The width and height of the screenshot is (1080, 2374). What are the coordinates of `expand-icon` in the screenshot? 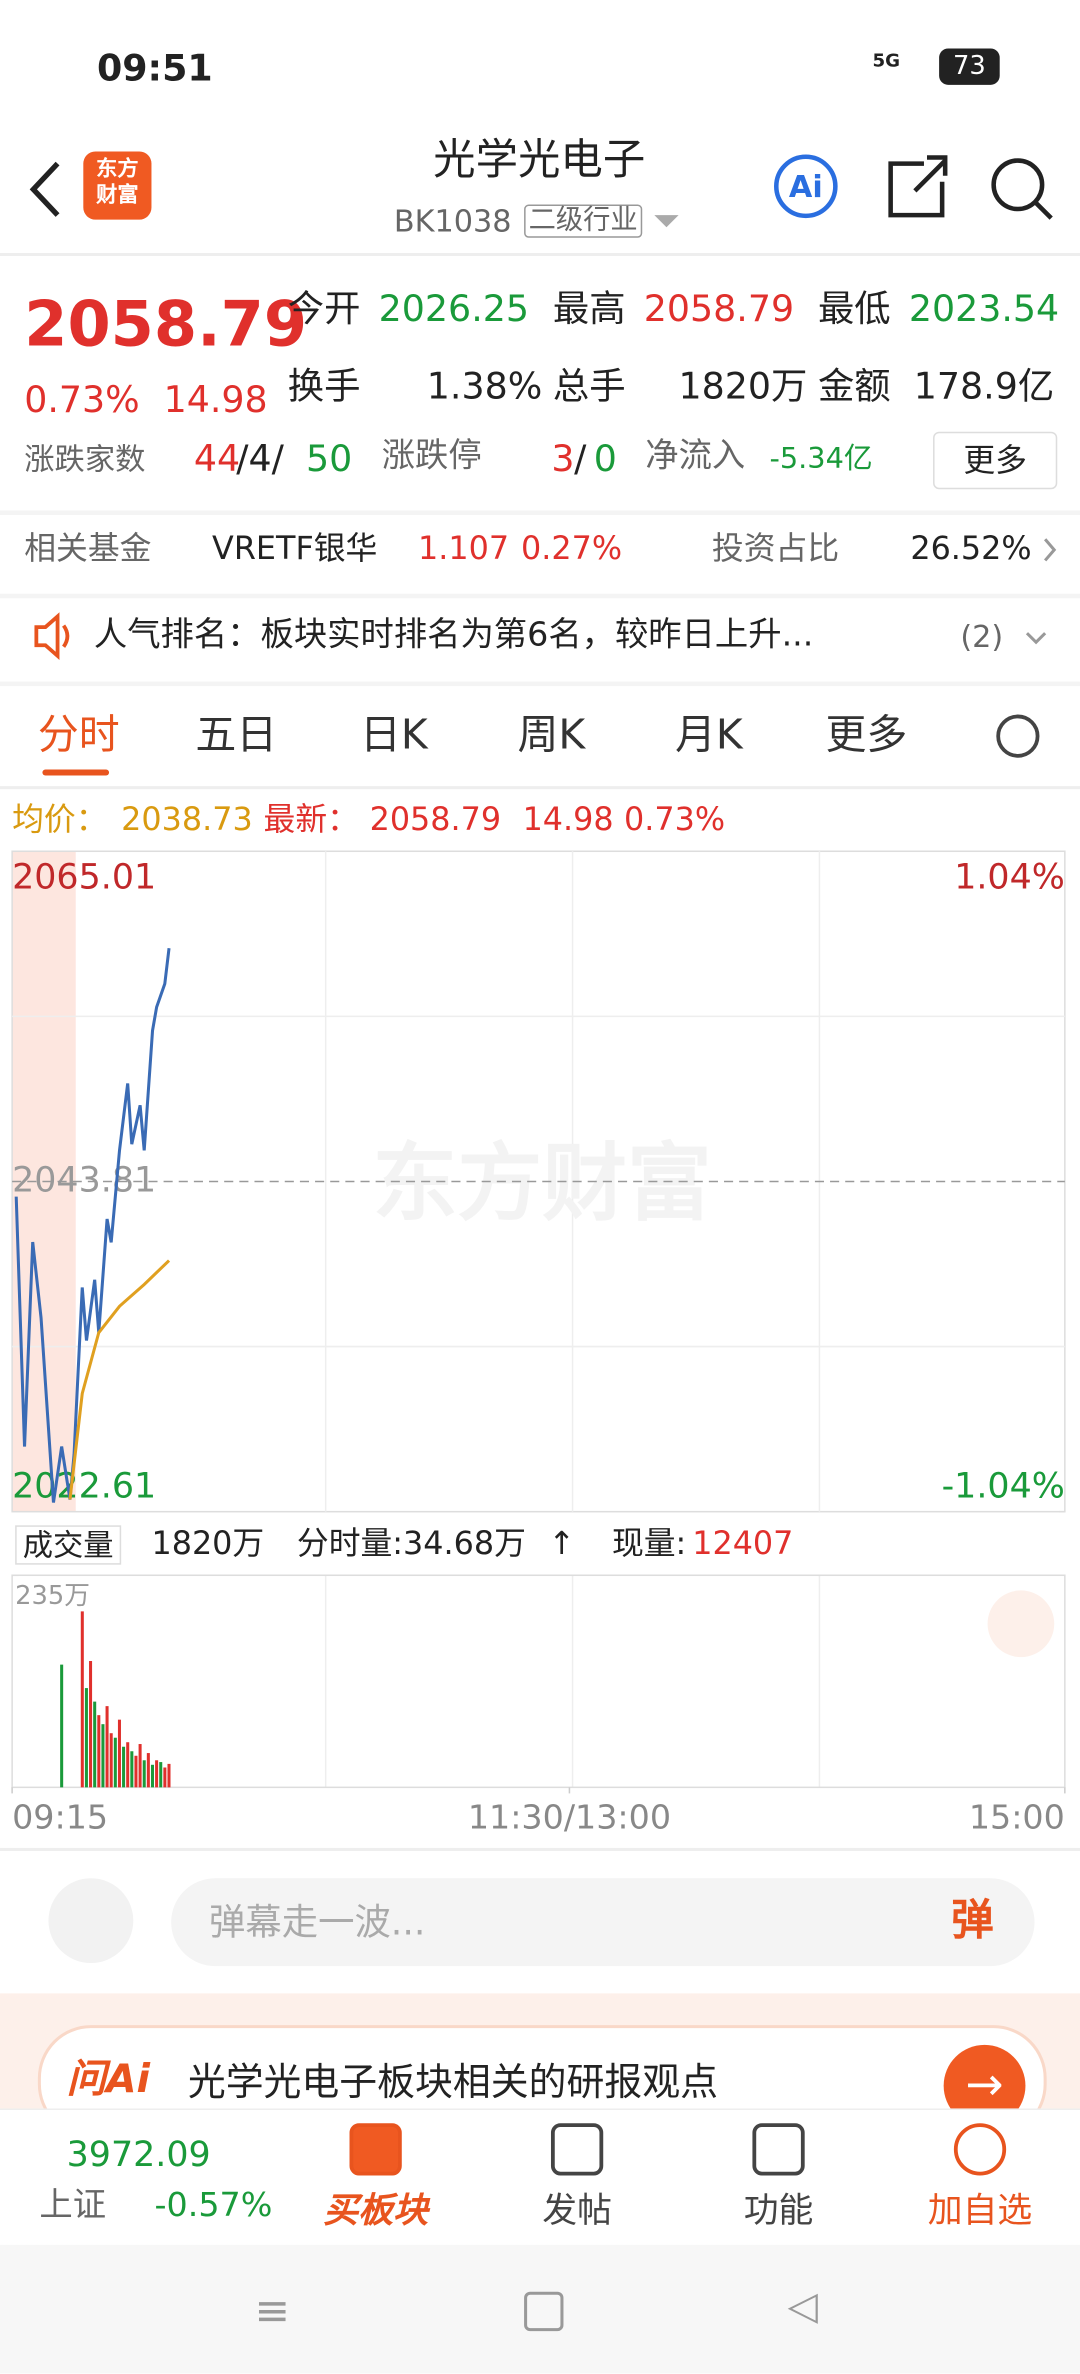 It's located at (1036, 638).